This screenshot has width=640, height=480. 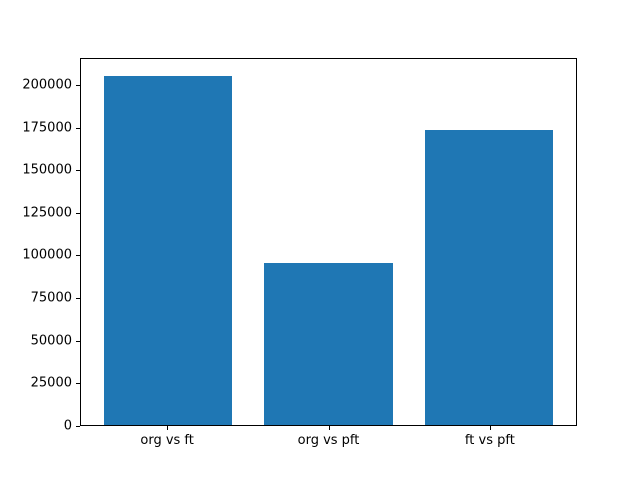 I want to click on bar-org-vs-pft, so click(x=328, y=344).